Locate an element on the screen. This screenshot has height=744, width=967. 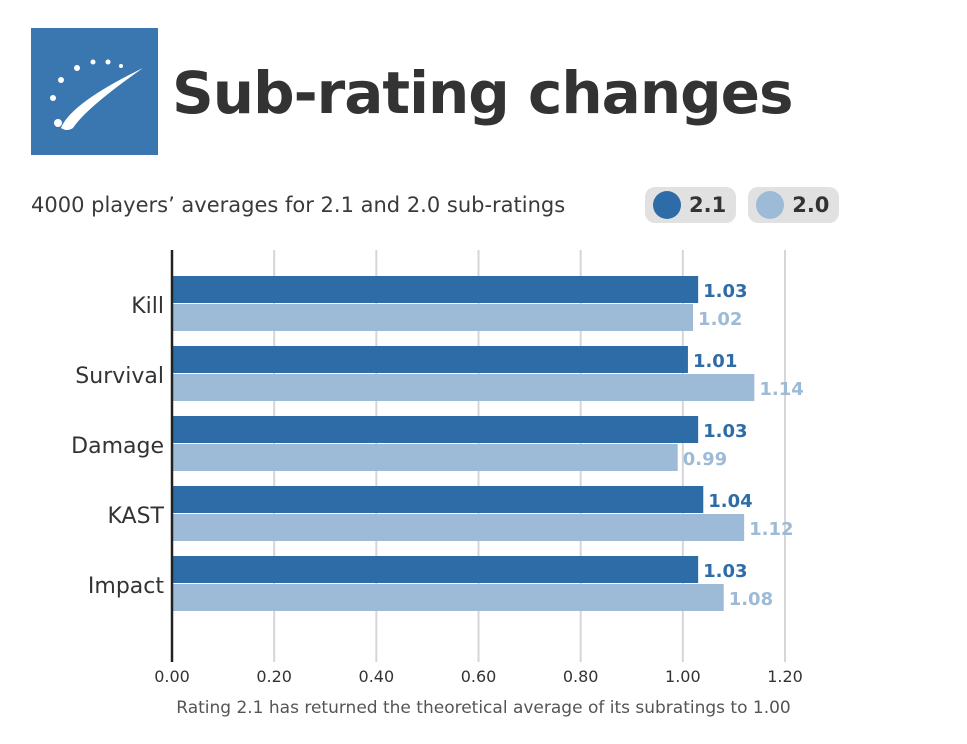
logo-background is located at coordinates (94, 91).